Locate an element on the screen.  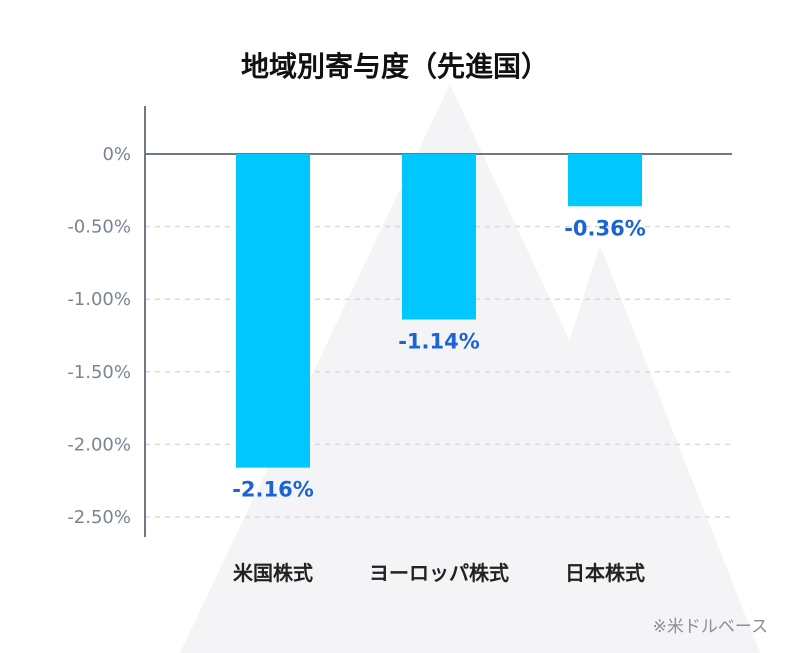
data-label: -0.36% is located at coordinates (605, 228).